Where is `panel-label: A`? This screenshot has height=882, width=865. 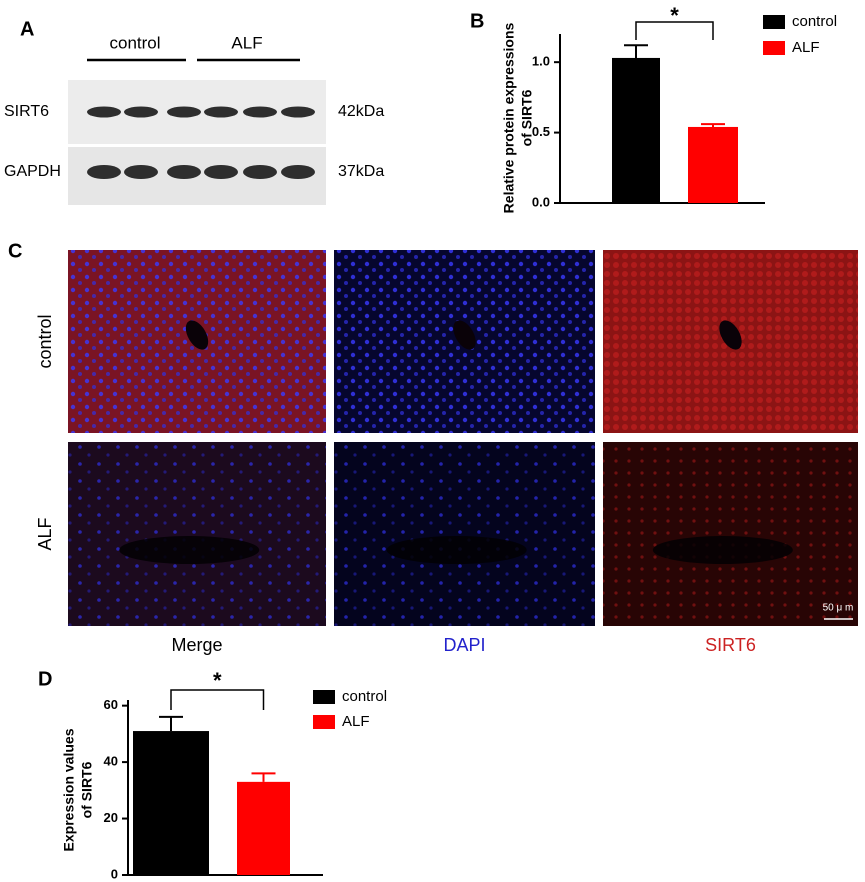 panel-label: A is located at coordinates (27, 29).